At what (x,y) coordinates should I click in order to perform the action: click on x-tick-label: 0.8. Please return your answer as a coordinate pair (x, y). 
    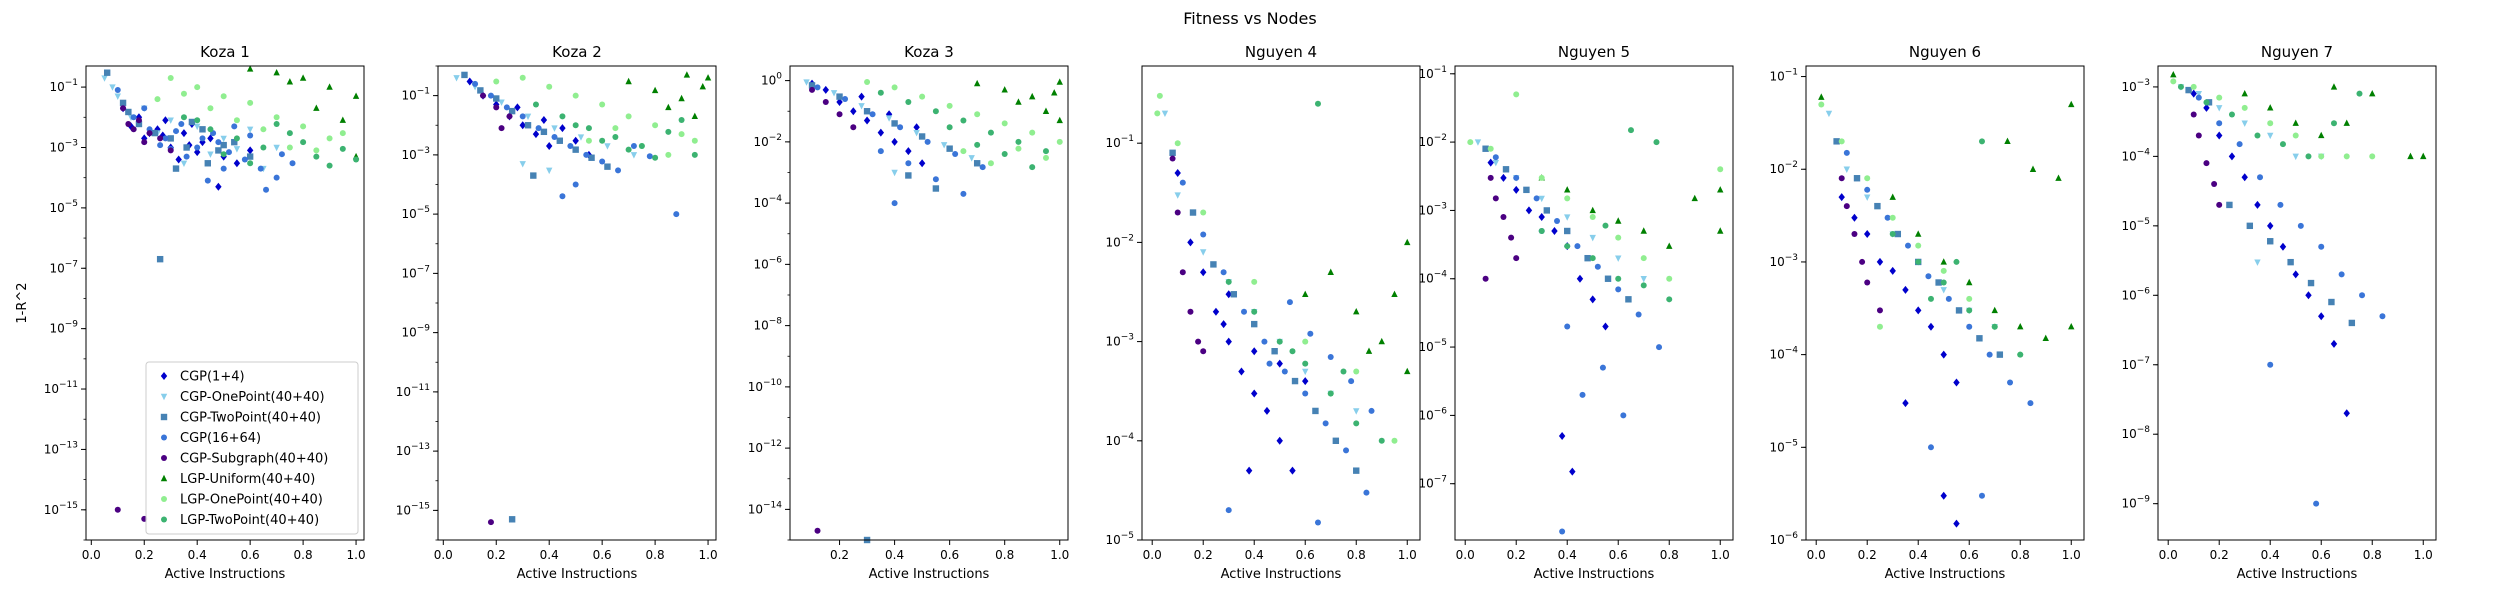
    Looking at the image, I should click on (1004, 555).